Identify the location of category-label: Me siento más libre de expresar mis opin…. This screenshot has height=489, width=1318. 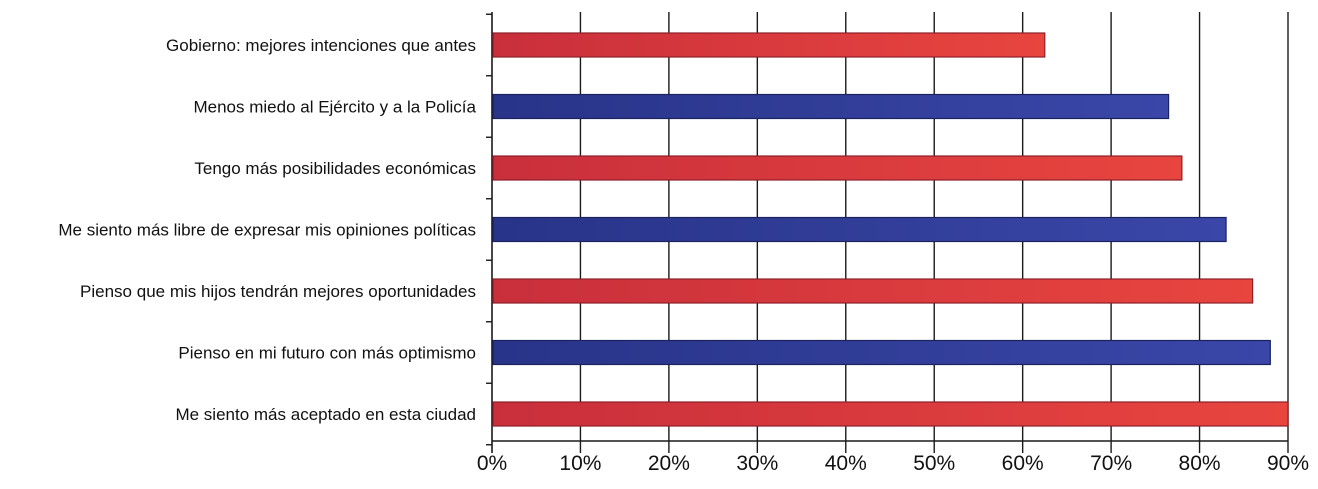
(267, 230).